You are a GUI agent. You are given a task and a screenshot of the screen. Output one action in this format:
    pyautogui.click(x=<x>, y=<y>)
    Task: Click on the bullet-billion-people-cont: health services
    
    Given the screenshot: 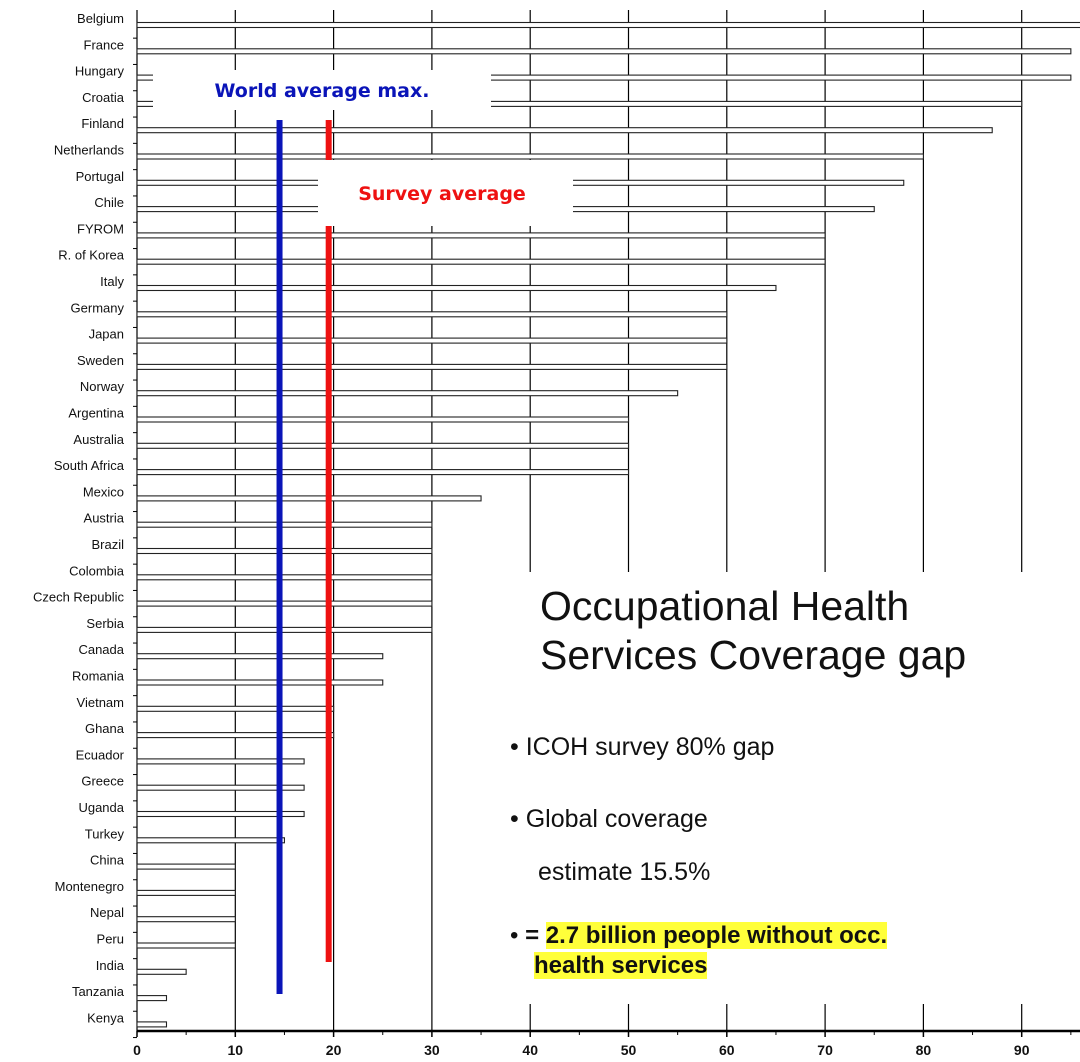 What is the action you would take?
    pyautogui.click(x=621, y=966)
    